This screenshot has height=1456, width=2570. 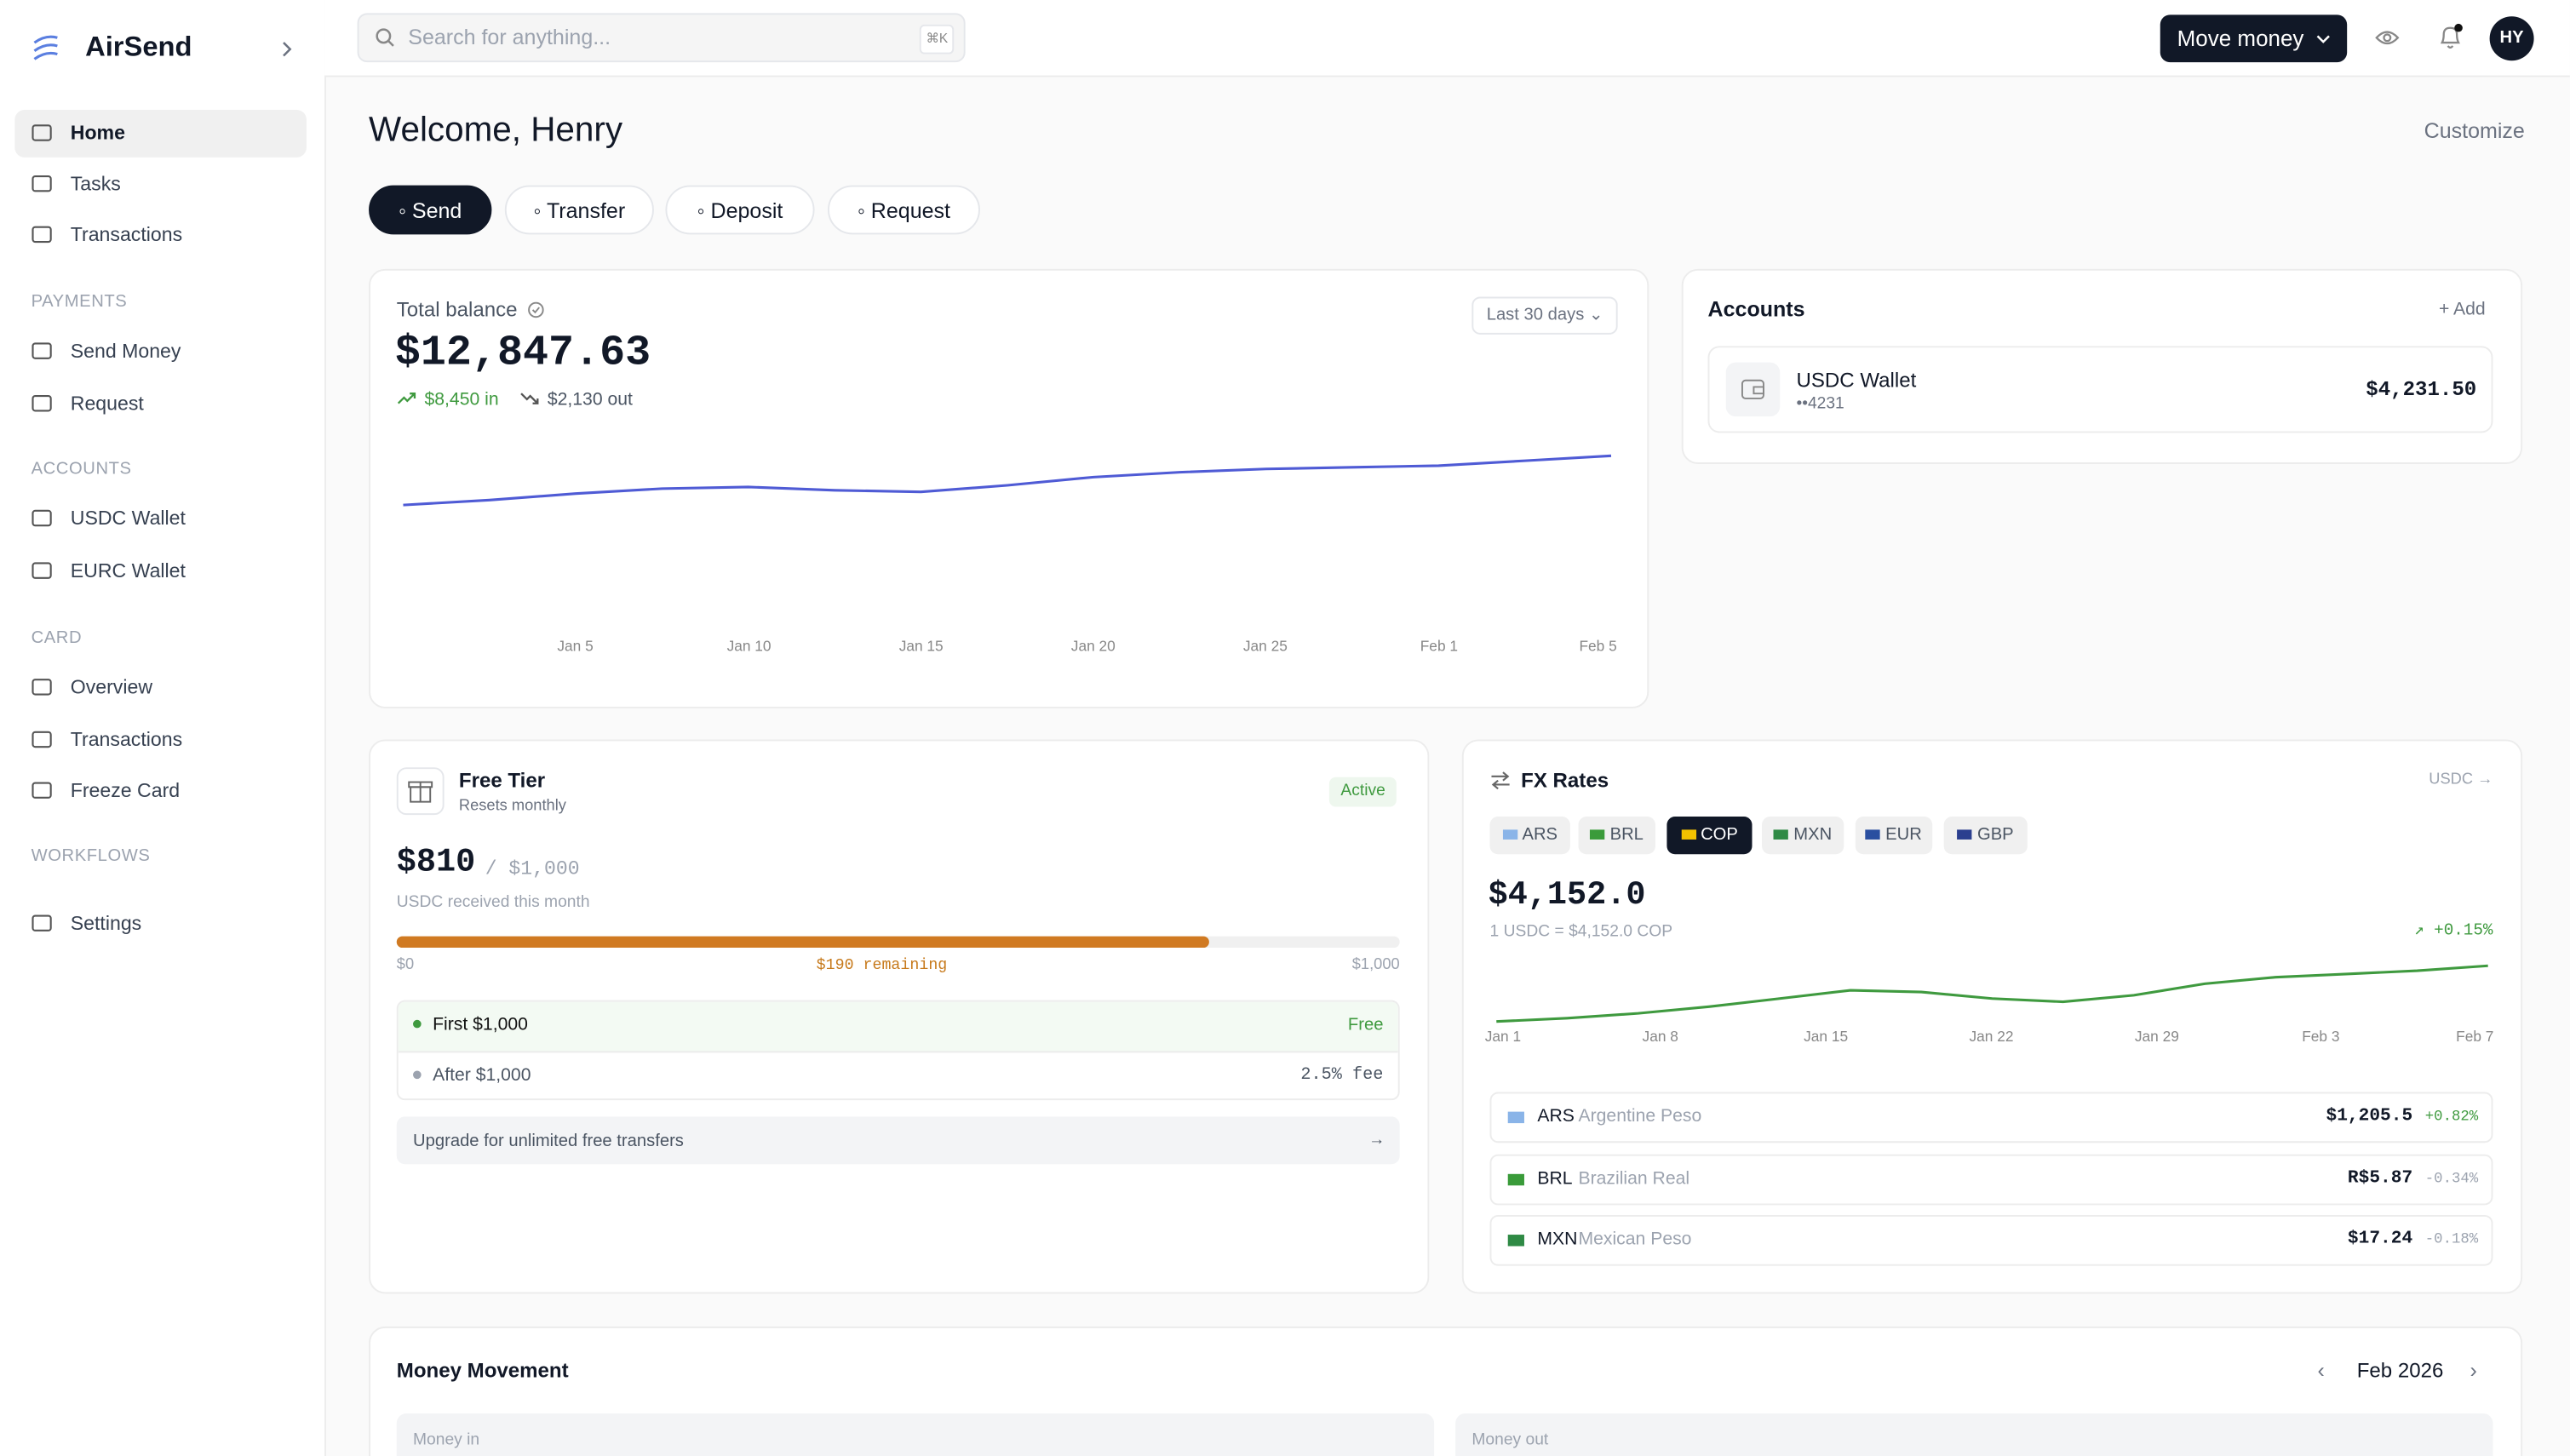 I want to click on account-row, so click(x=2100, y=389).